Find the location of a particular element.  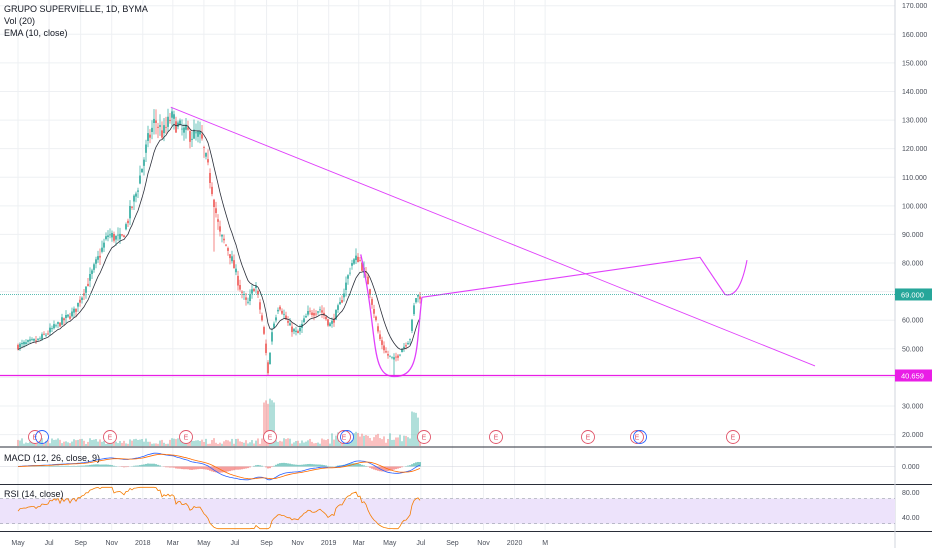

time-tick-label: May is located at coordinates (204, 543).